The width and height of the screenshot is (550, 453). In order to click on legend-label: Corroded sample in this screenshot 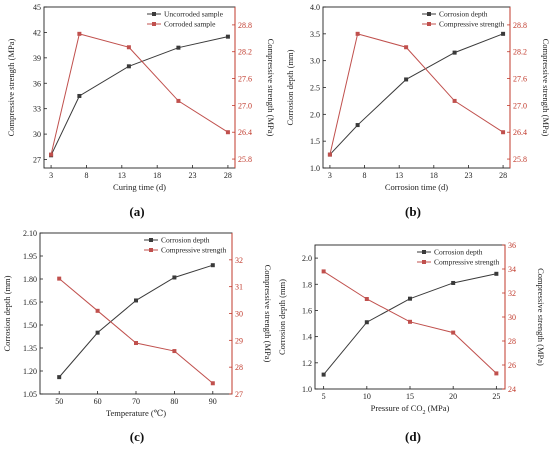, I will do `click(190, 24)`.